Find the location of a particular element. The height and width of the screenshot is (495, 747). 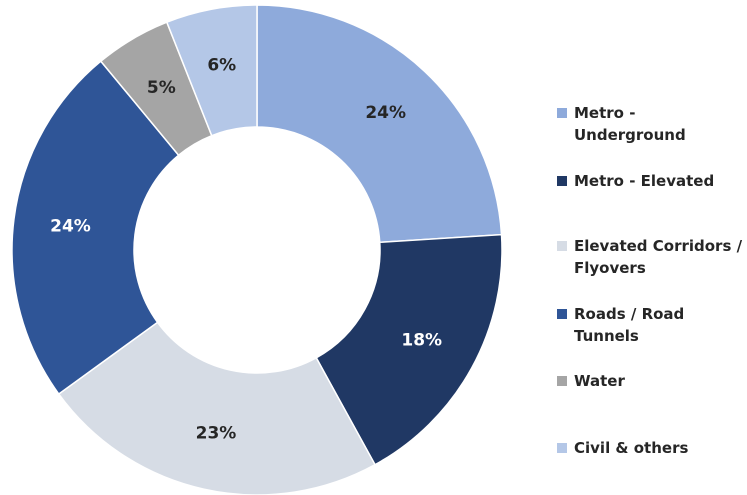

legend-label: Metro - Elevated is located at coordinates (644, 181).